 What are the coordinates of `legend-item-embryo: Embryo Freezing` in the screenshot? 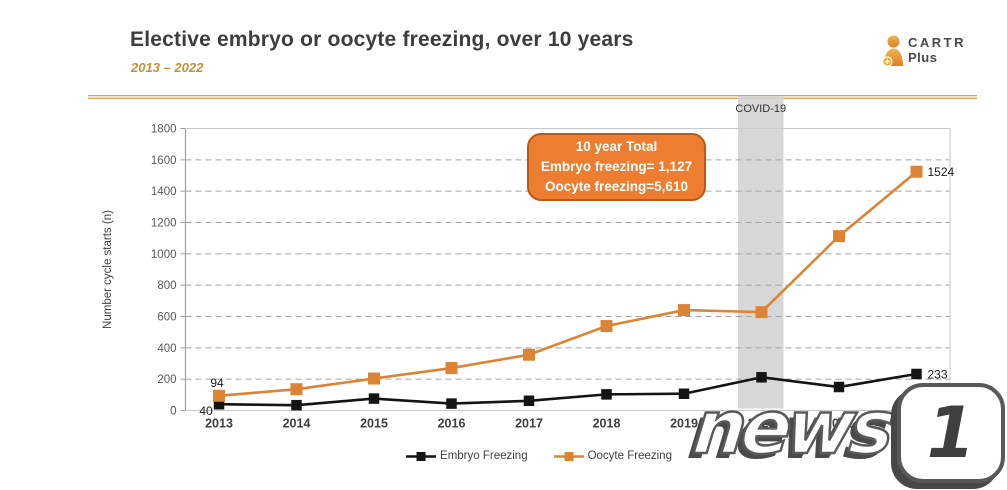 It's located at (467, 456).